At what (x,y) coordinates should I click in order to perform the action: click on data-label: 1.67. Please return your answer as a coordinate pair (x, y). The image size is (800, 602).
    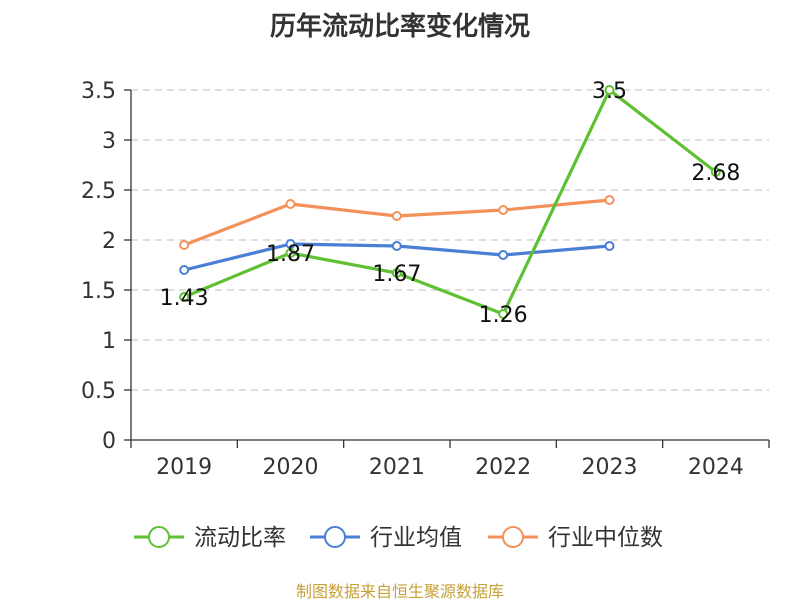
    Looking at the image, I should click on (396, 274).